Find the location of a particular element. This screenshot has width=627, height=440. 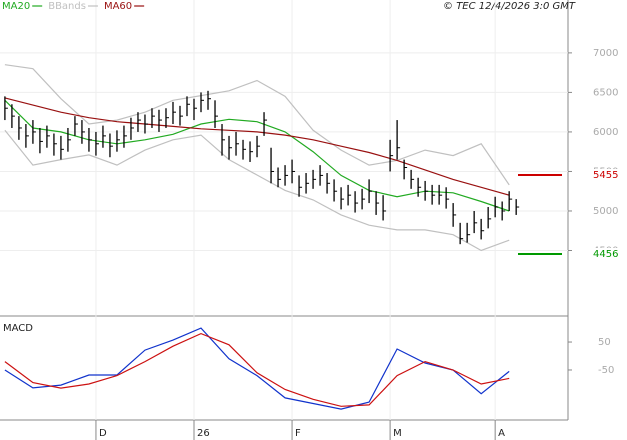

y-tick-label: 50 is located at coordinates (604, 342).